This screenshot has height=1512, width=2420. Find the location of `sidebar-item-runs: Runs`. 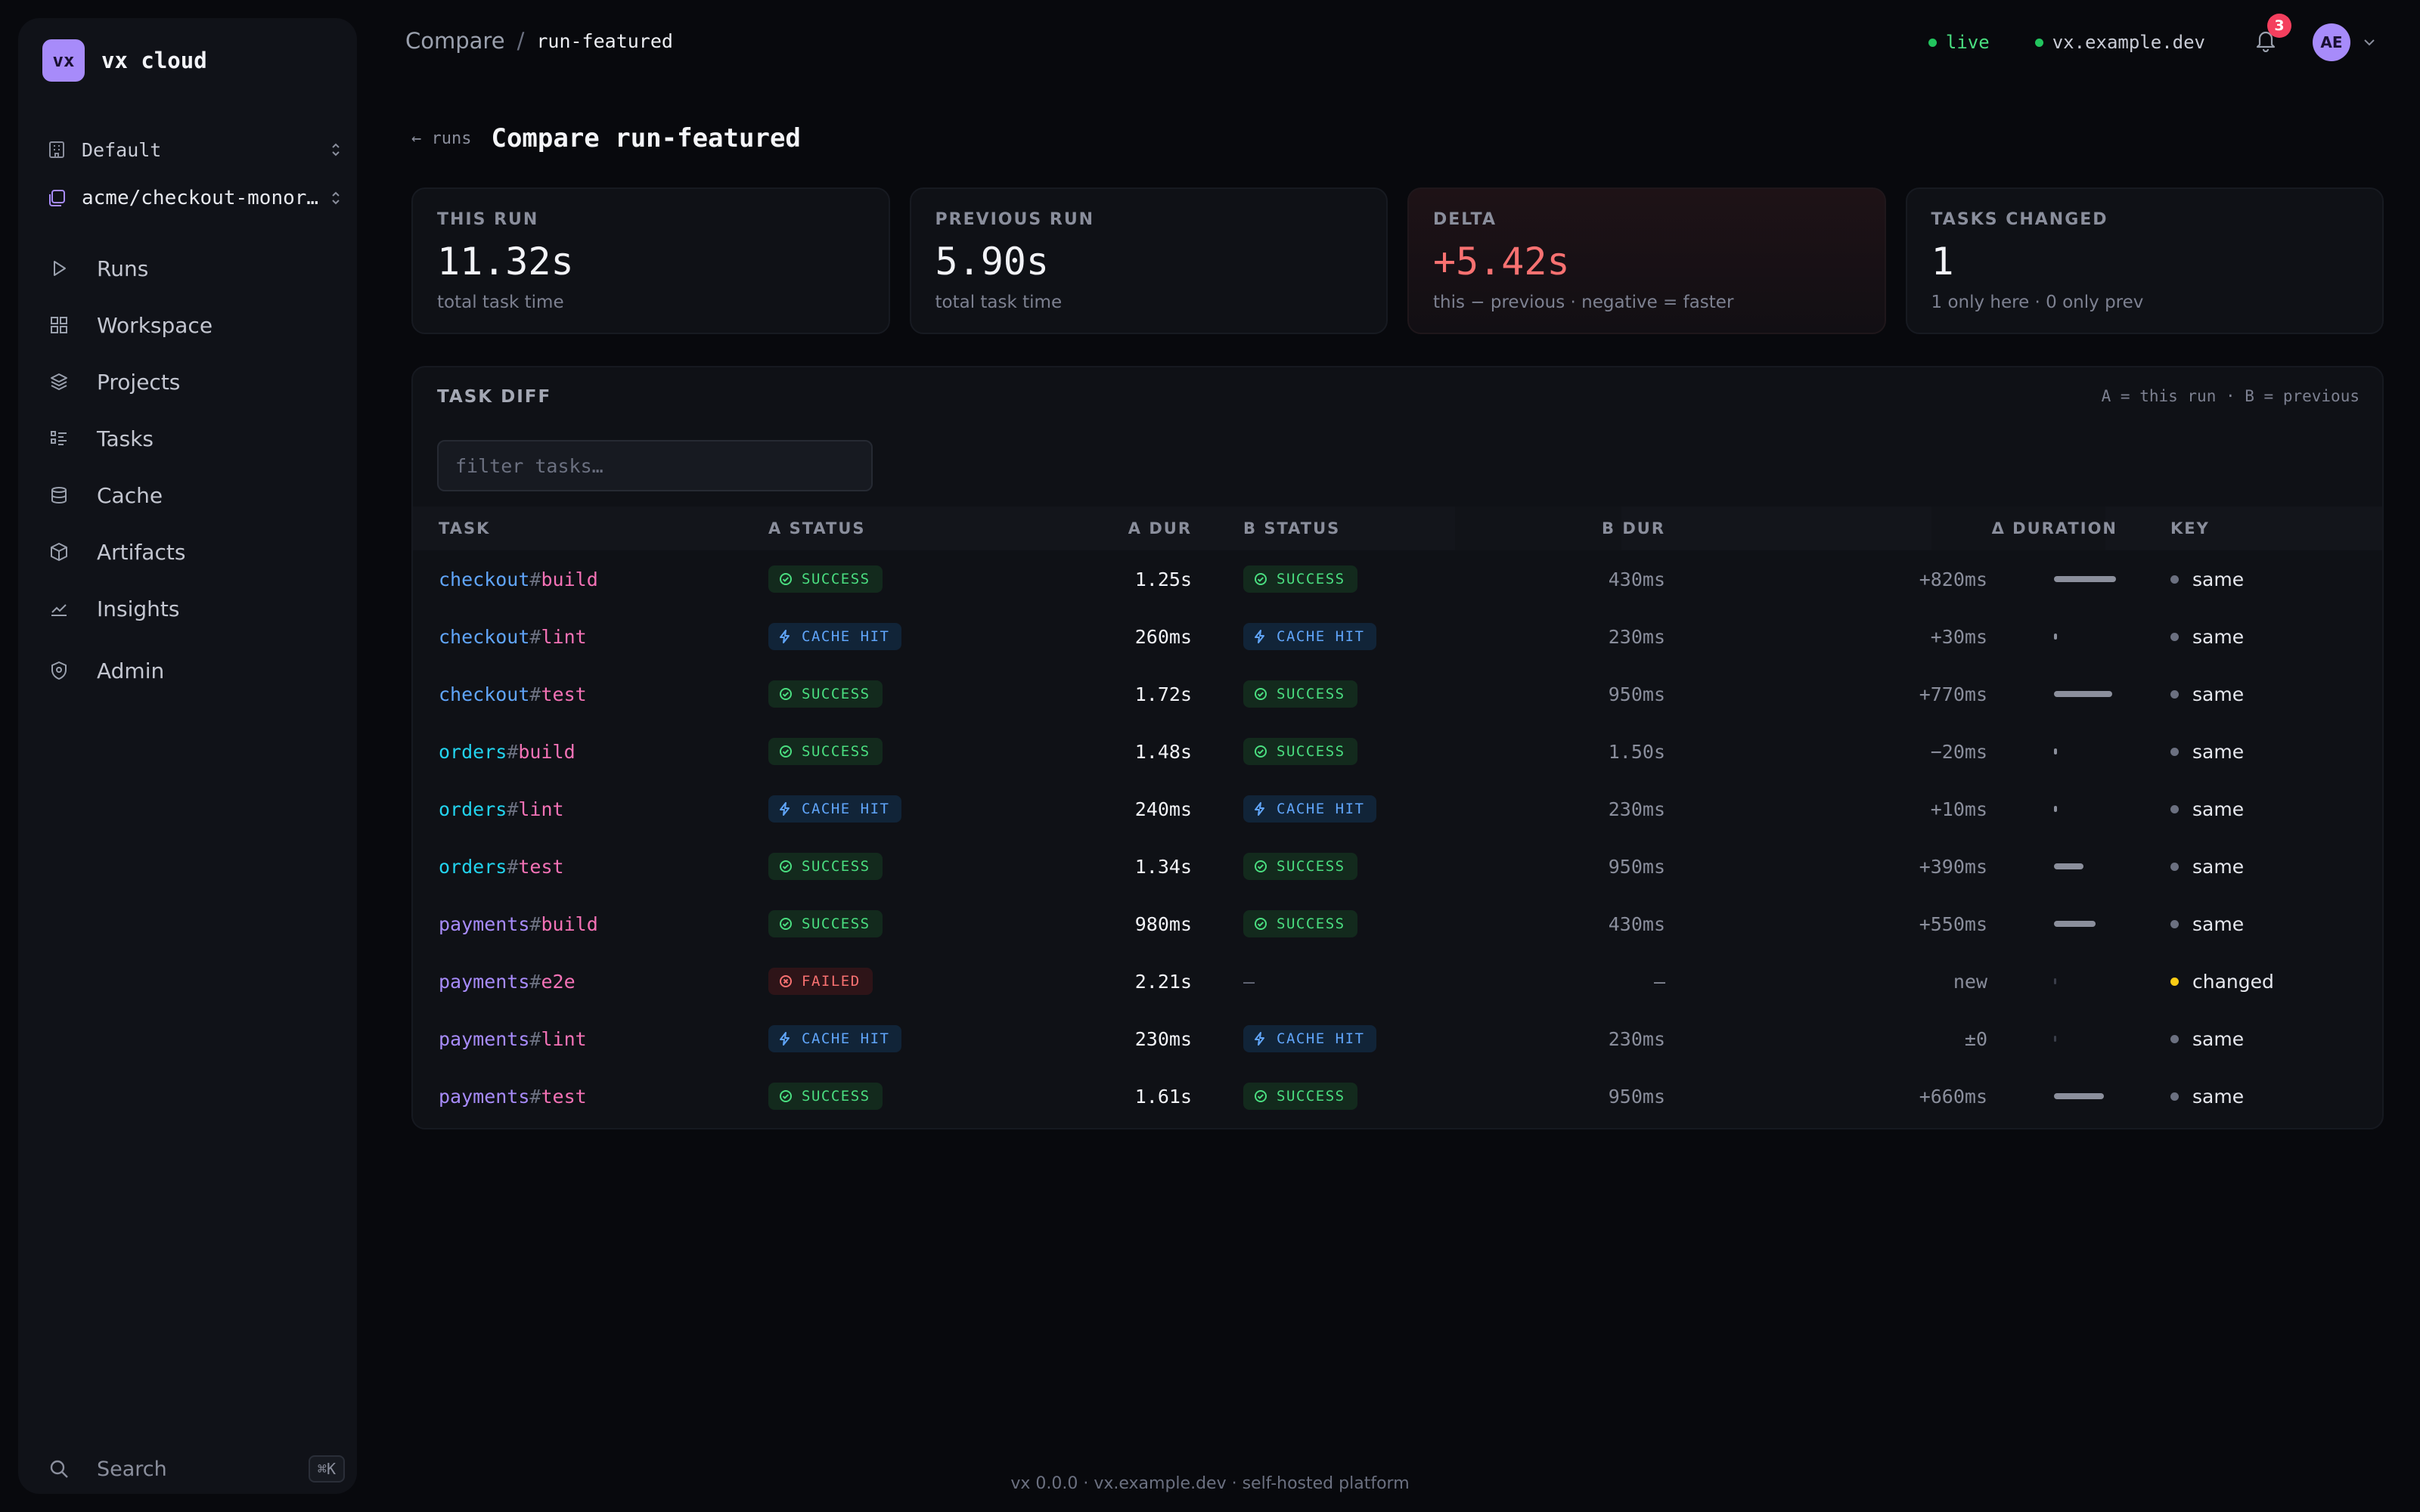

sidebar-item-runs: Runs is located at coordinates (195, 268).